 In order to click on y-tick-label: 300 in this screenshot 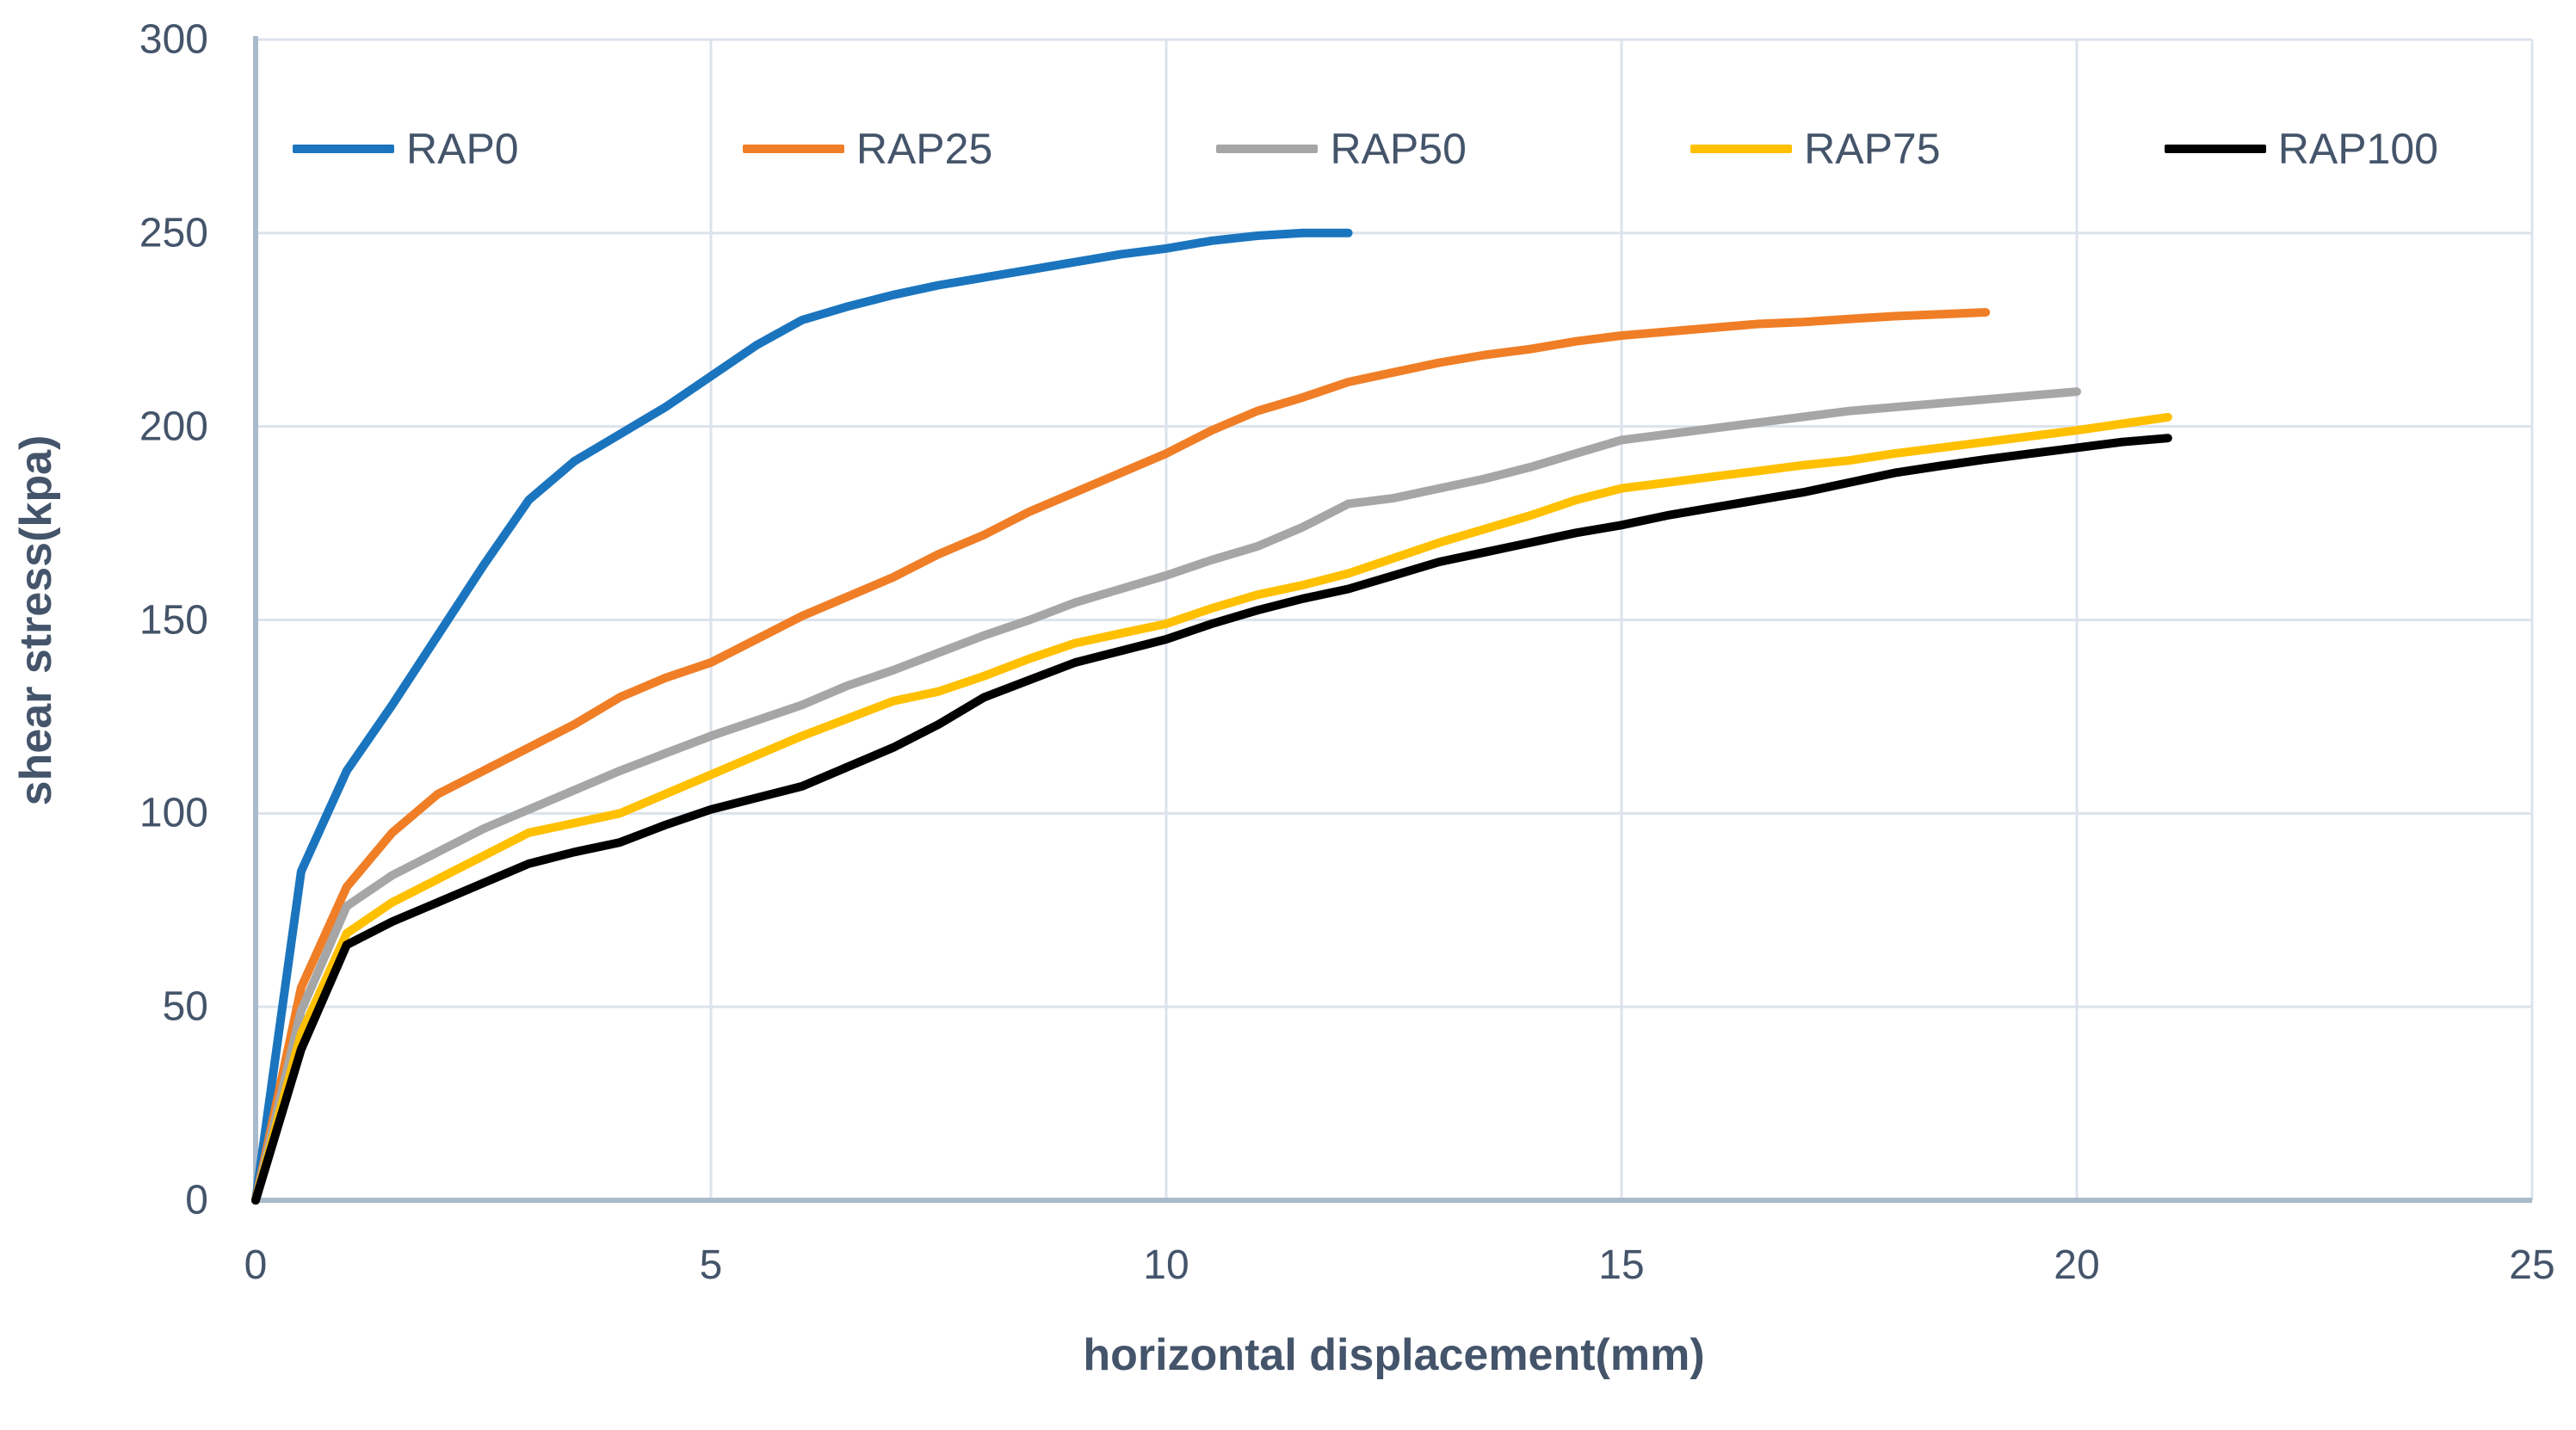, I will do `click(173, 39)`.